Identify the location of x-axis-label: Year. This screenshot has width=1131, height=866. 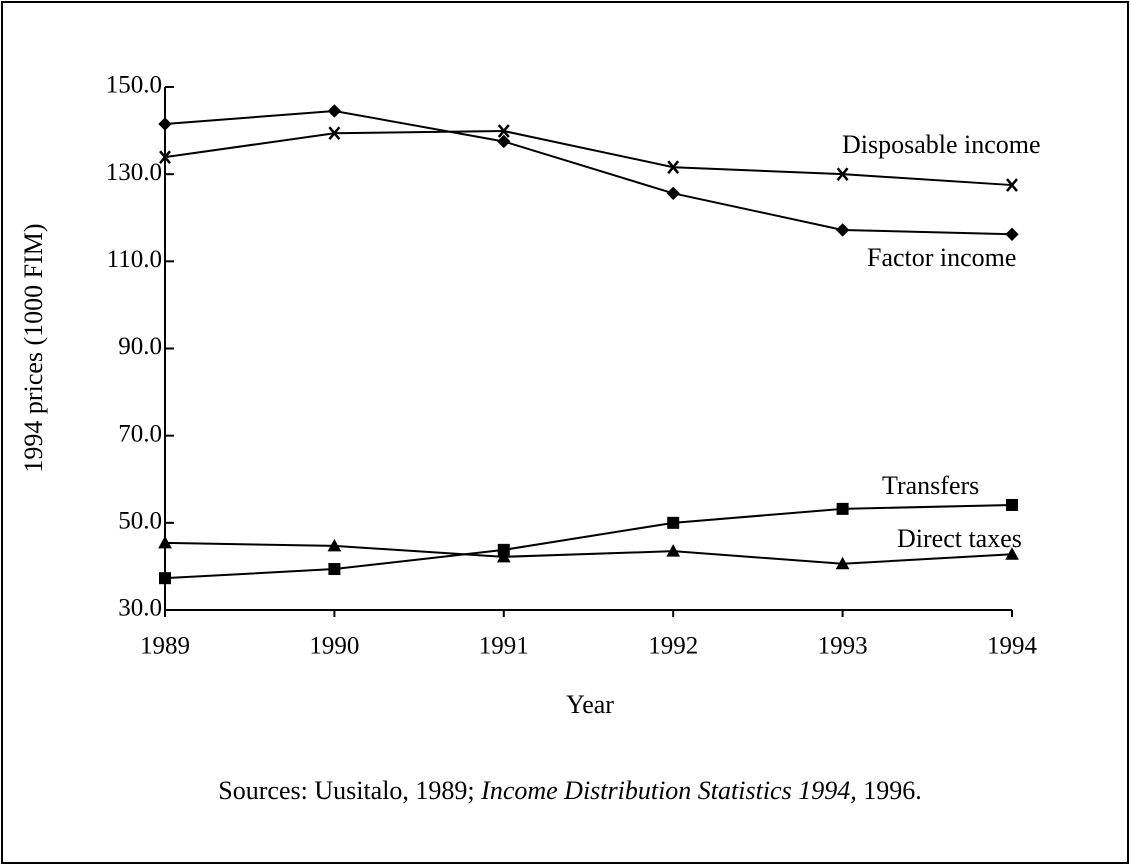
(590, 704).